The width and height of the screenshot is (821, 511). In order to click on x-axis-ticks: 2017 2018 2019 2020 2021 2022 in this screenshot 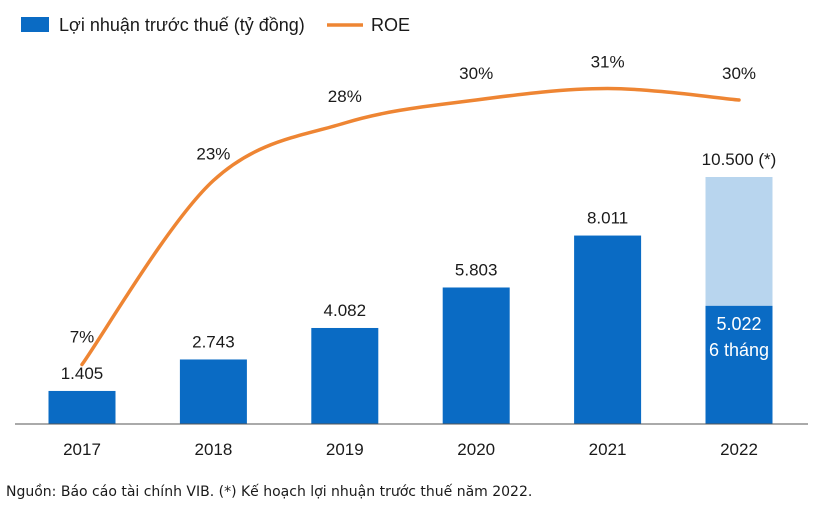, I will do `click(410, 449)`.